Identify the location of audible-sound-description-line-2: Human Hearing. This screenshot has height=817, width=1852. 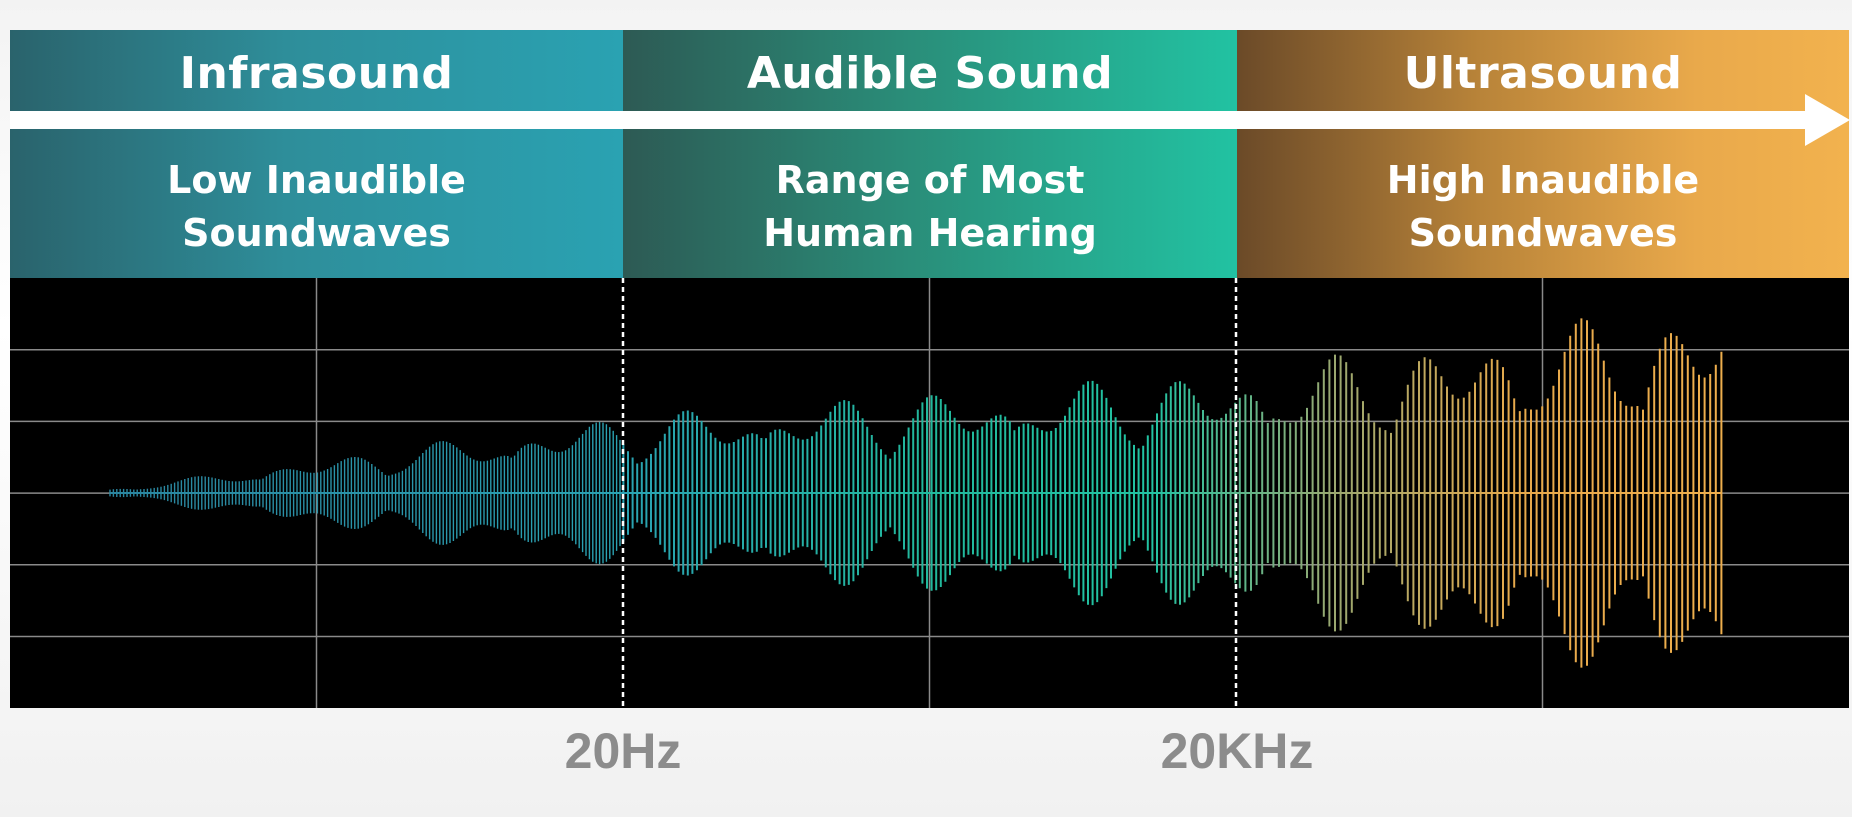
(930, 233).